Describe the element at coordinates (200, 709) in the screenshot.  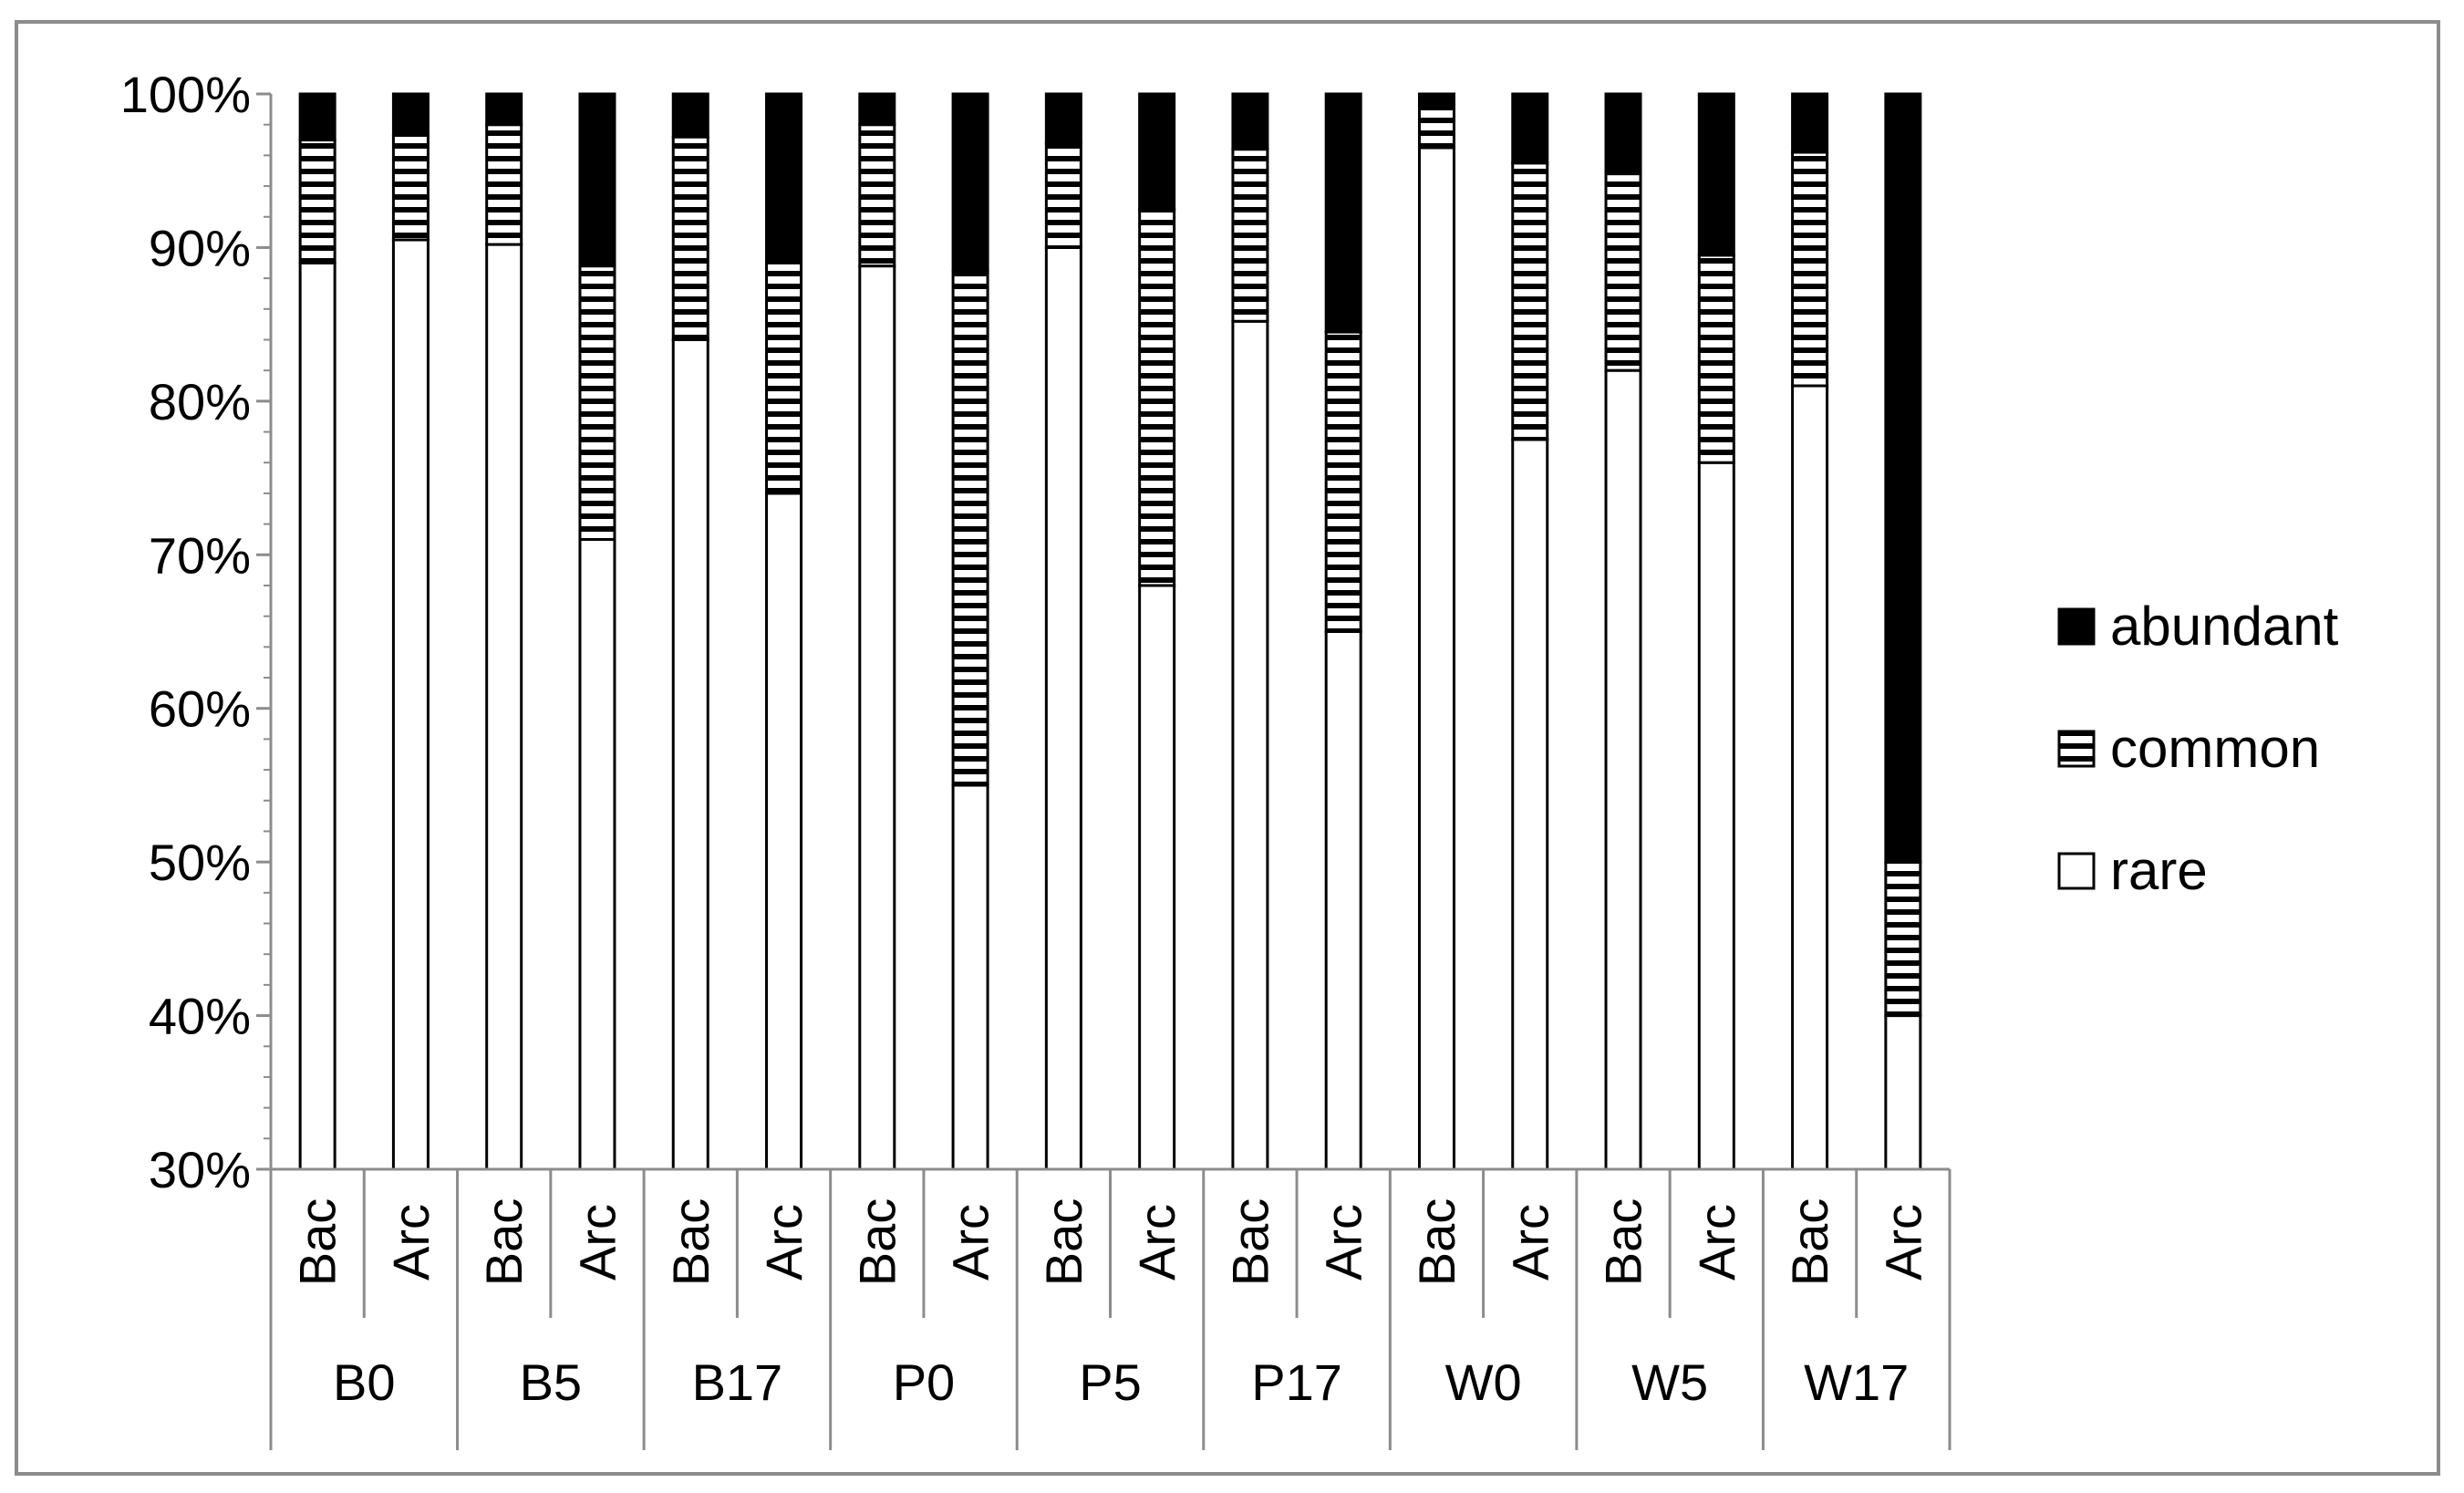
I see `y-tick-label: 60%` at that location.